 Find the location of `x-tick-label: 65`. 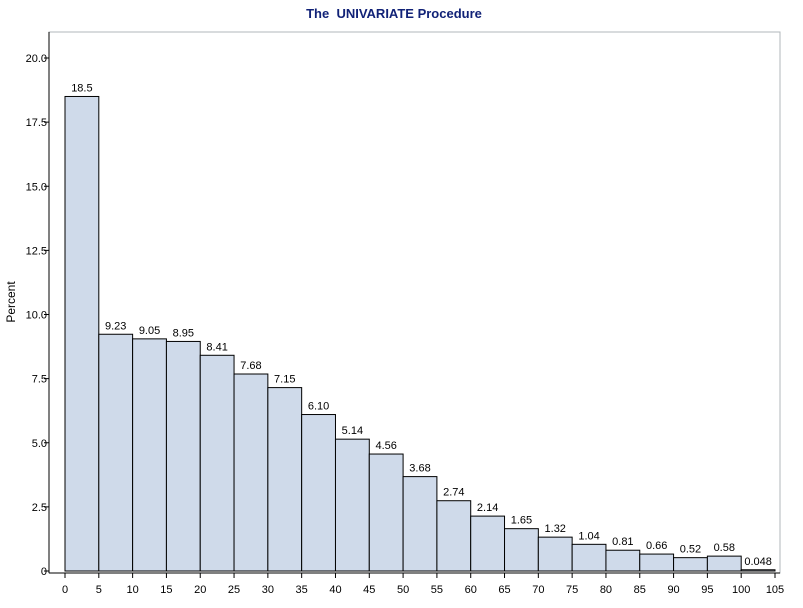

x-tick-label: 65 is located at coordinates (504, 590).